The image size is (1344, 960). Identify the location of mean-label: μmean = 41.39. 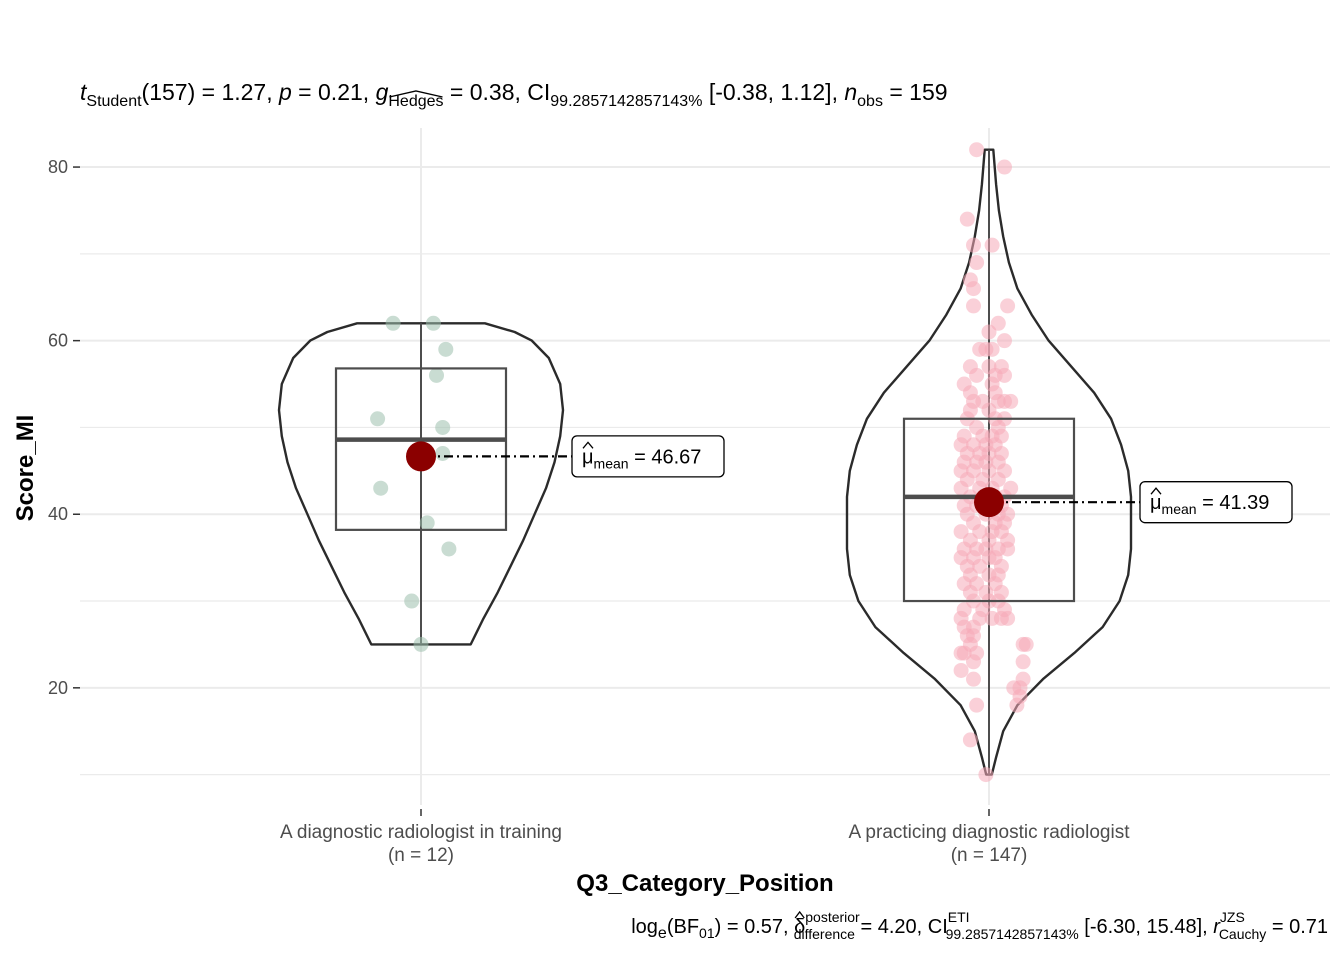
(1209, 504).